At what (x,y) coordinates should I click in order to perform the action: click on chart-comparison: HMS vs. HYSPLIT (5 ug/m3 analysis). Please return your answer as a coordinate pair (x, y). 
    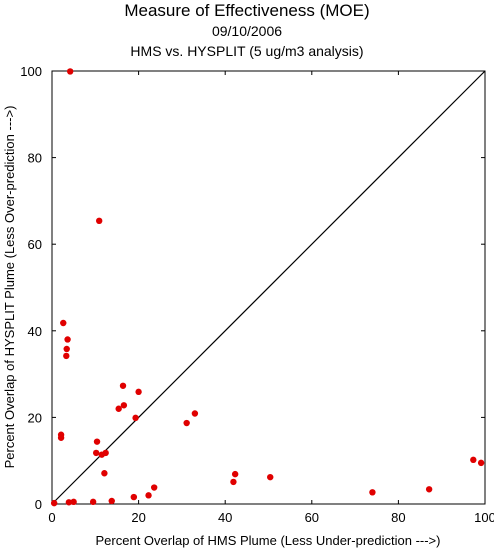
    Looking at the image, I should click on (246, 51).